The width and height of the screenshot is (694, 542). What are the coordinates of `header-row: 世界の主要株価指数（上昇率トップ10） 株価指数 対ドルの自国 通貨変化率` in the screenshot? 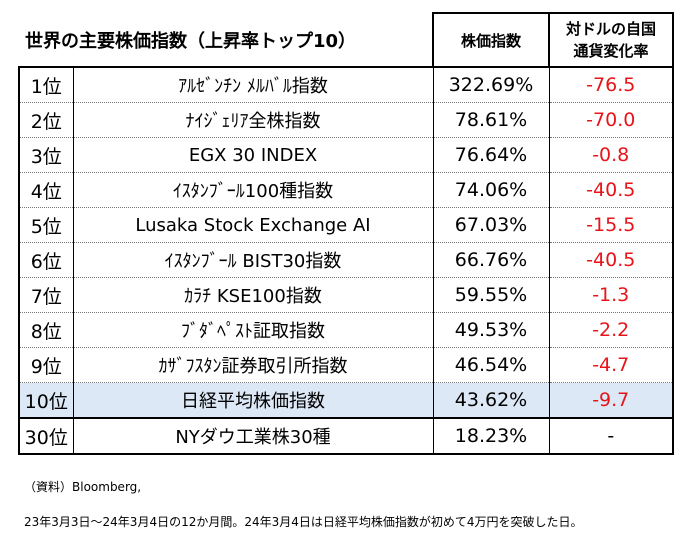 It's located at (346, 40).